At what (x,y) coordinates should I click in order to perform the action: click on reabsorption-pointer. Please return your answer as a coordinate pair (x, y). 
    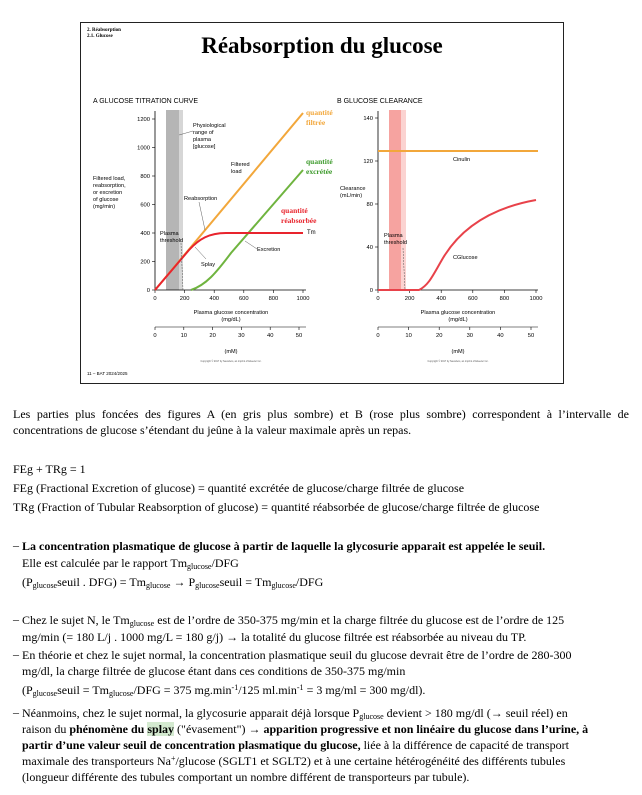
    Looking at the image, I should click on (202, 216).